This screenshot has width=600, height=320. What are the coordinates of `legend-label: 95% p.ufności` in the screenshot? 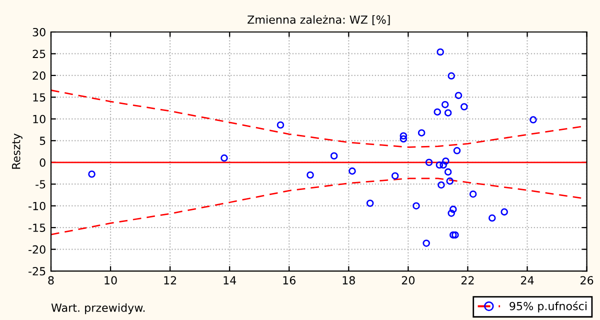 It's located at (548, 306).